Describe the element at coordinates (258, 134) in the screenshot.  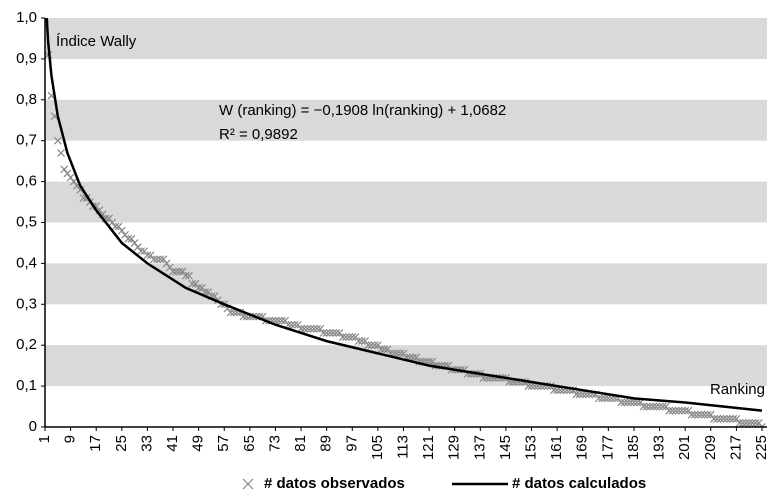
I see `r-squared: R² = 0,9892` at that location.